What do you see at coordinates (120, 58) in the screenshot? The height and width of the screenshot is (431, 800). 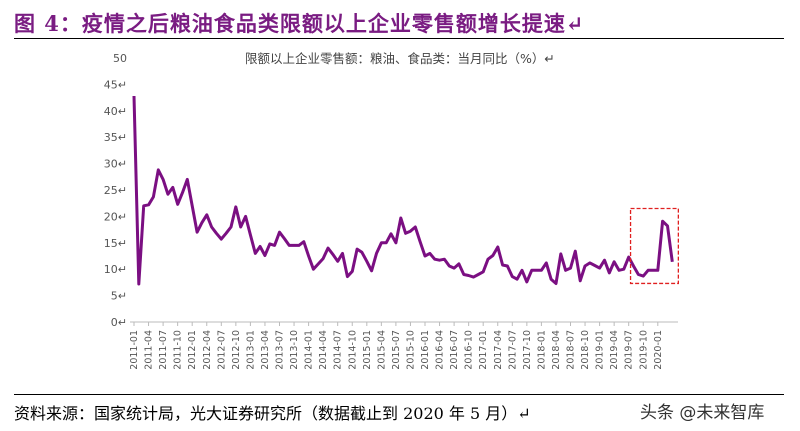 I see `y-tick-label: 50` at bounding box center [120, 58].